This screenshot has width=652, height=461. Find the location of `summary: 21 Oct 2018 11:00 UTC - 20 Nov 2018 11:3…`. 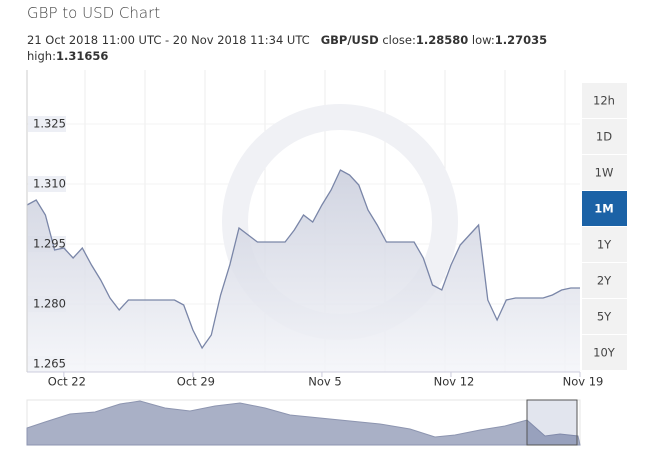

summary: 21 Oct 2018 11:00 UTC - 20 Nov 2018 11:3… is located at coordinates (307, 48).